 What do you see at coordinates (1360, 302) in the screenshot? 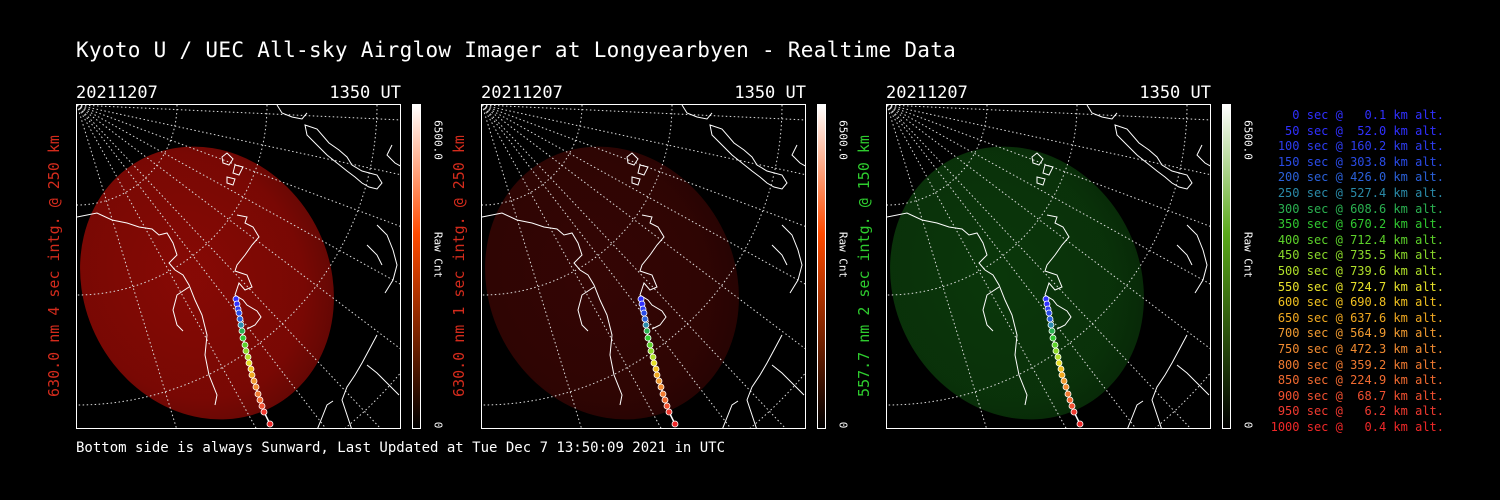
I see `legend-item: 600 sec @ 690.8 km alt.` at bounding box center [1360, 302].